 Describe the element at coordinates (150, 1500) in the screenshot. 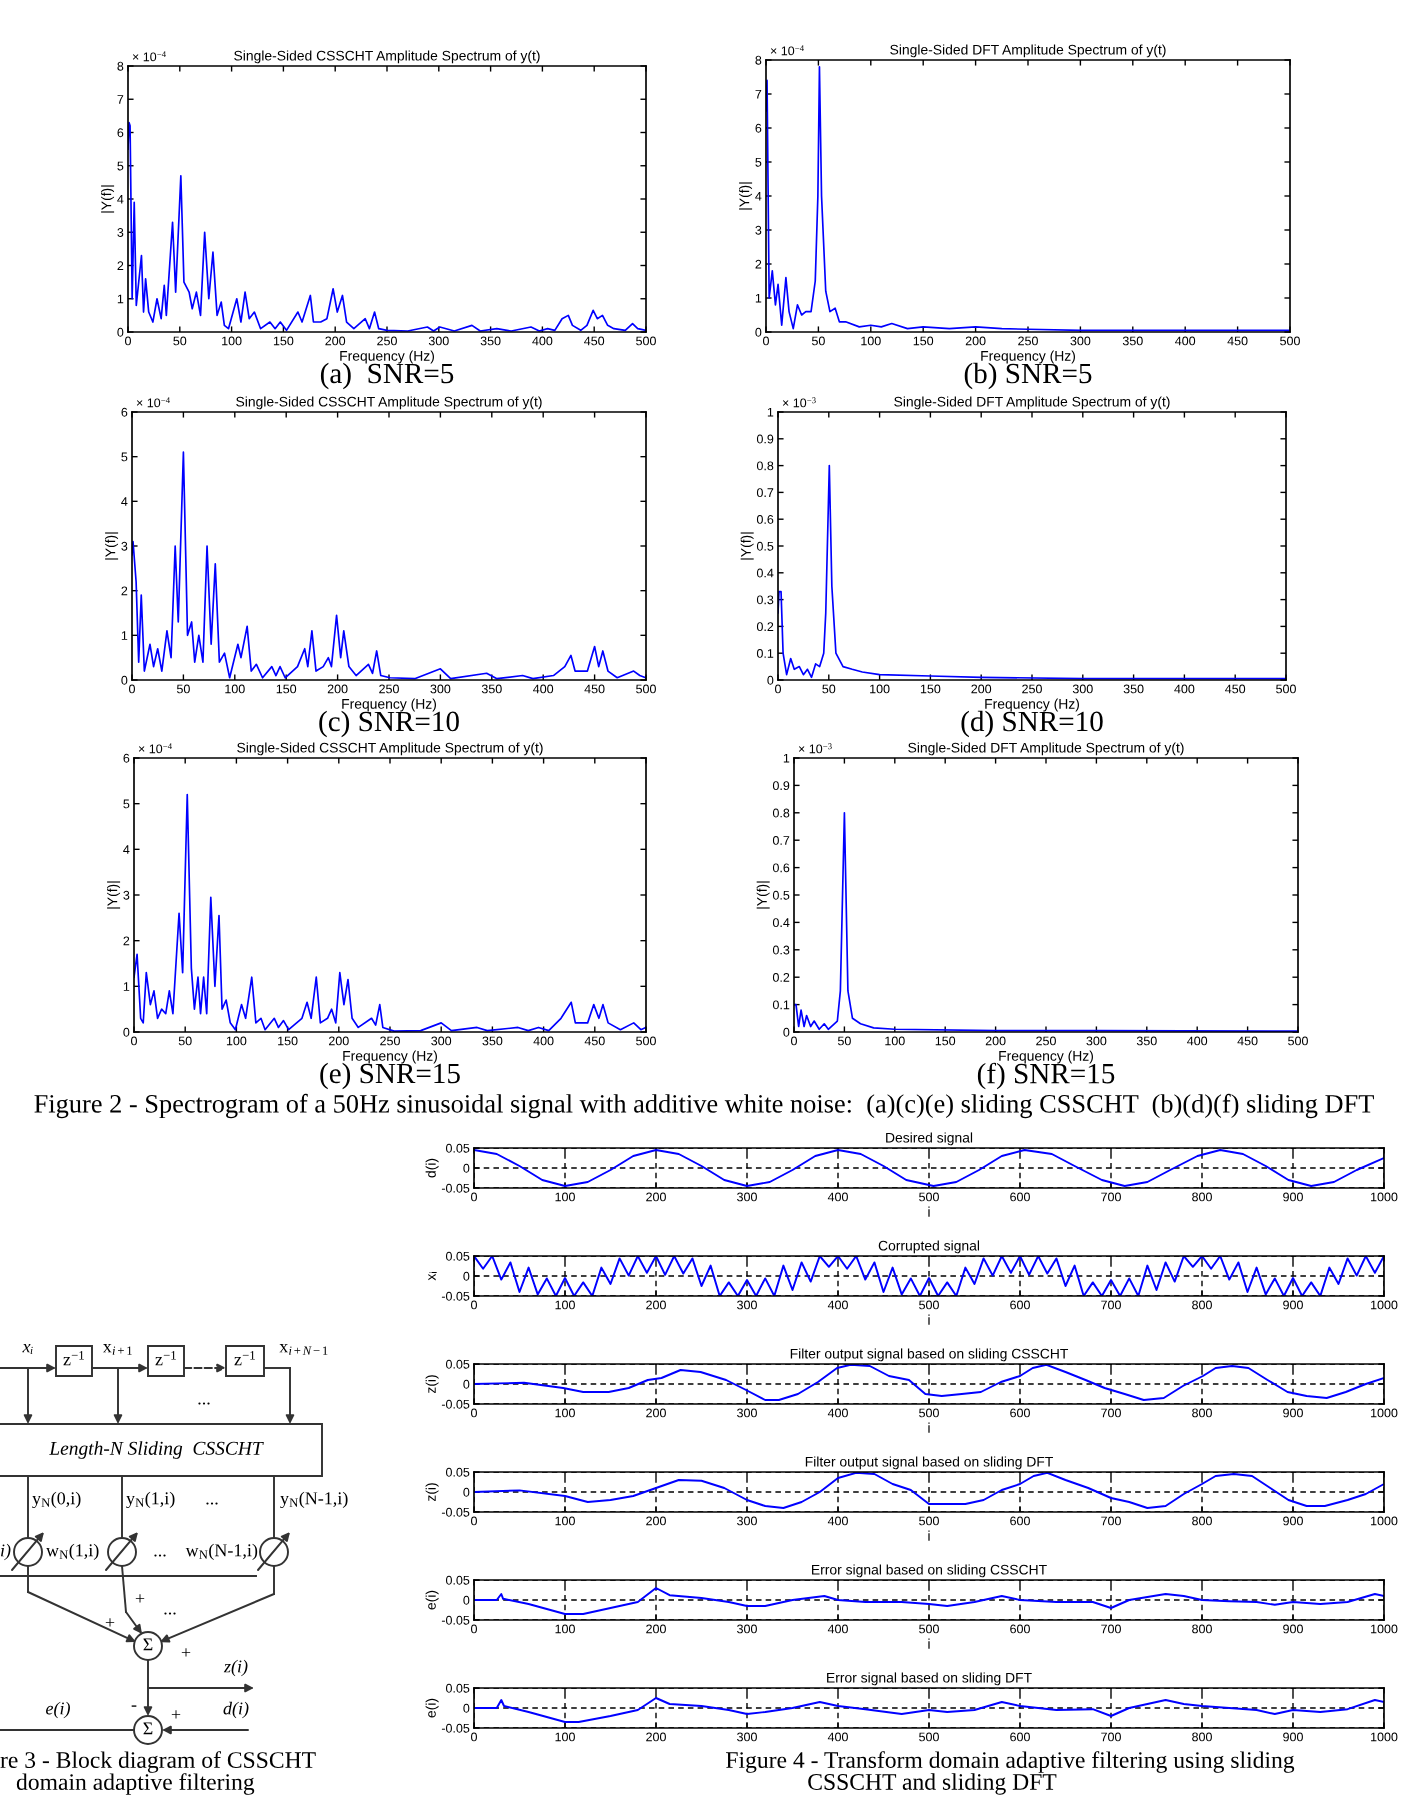

I see `text: y$_{N}$(1,i)` at that location.